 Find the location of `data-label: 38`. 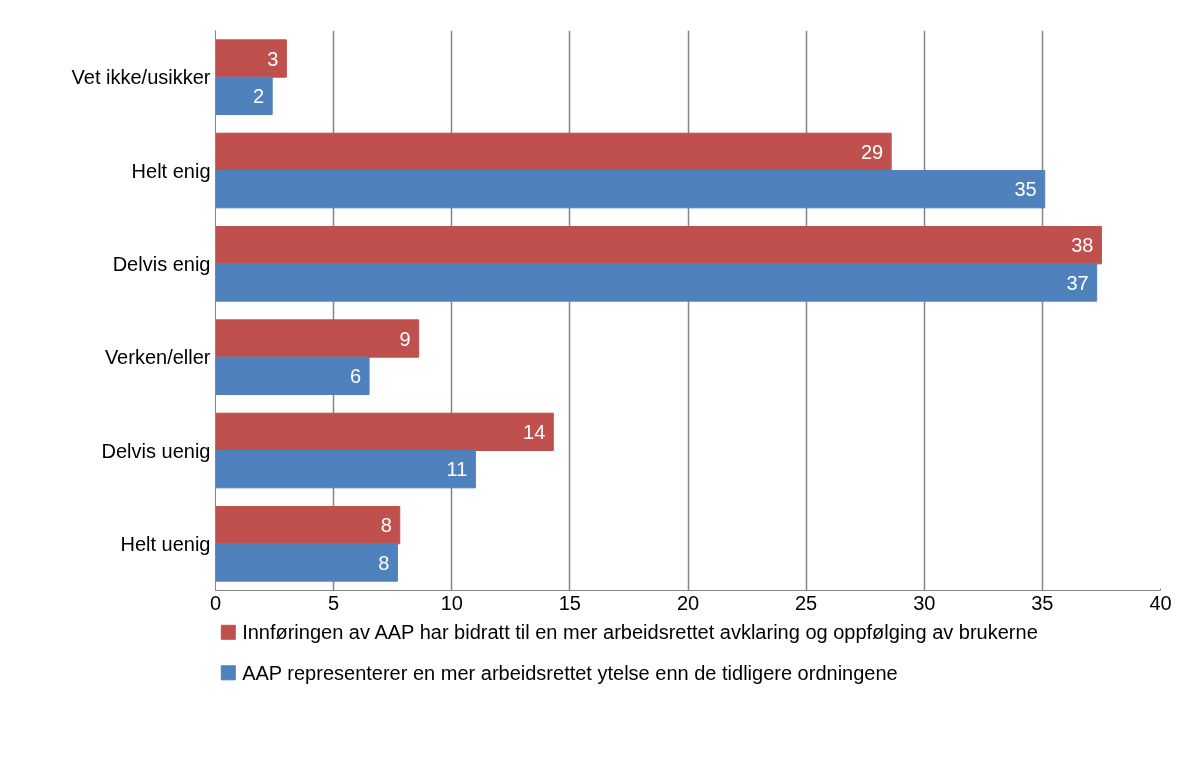

data-label: 38 is located at coordinates (1082, 245).